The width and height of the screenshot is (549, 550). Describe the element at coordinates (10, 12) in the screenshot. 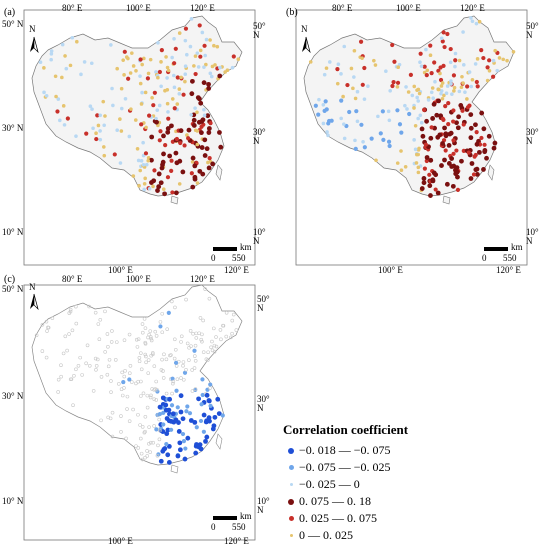

I see `panel-label-a: (a)` at that location.